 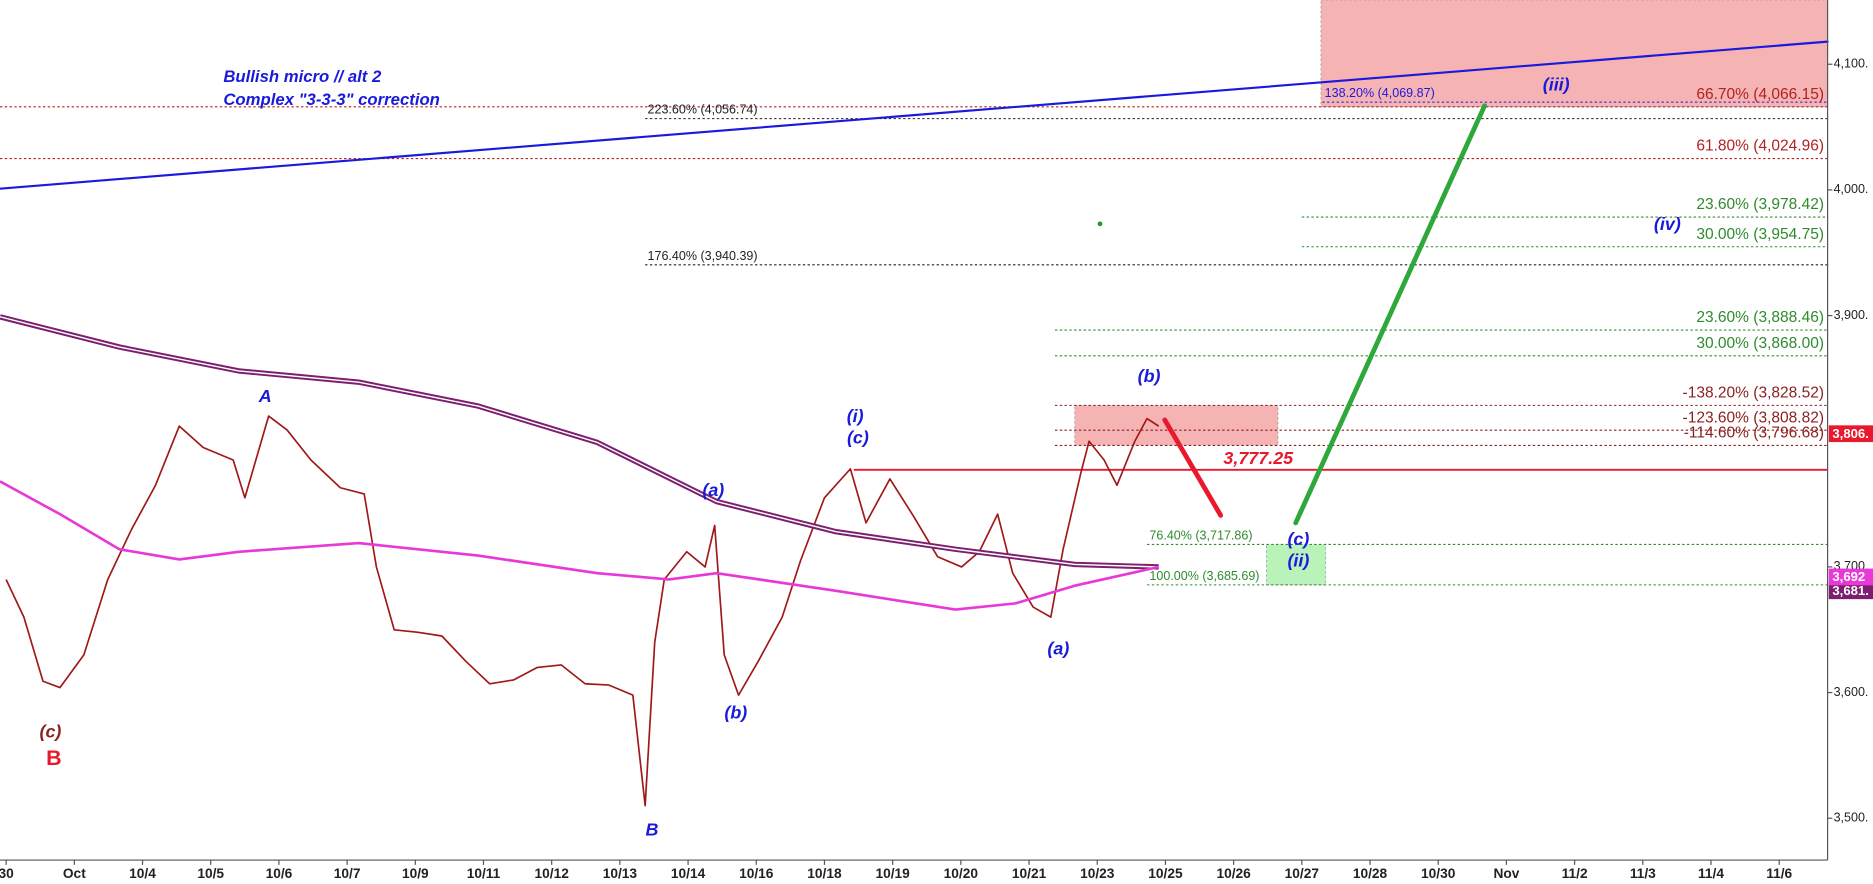 What do you see at coordinates (1643, 873) in the screenshot?
I see `x-tick-label: 11/3` at bounding box center [1643, 873].